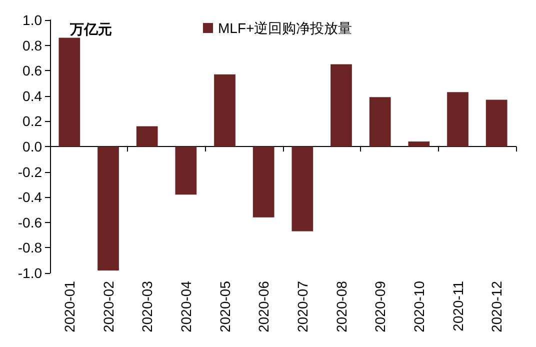 This screenshot has height=347, width=536. I want to click on y-tick-label: 0.2, so click(32, 121).